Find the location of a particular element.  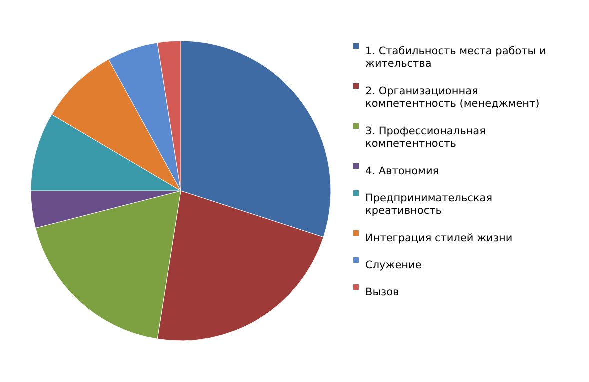

legend-label: 2. Организационная компетентность (менеджмент) is located at coordinates (453, 97).